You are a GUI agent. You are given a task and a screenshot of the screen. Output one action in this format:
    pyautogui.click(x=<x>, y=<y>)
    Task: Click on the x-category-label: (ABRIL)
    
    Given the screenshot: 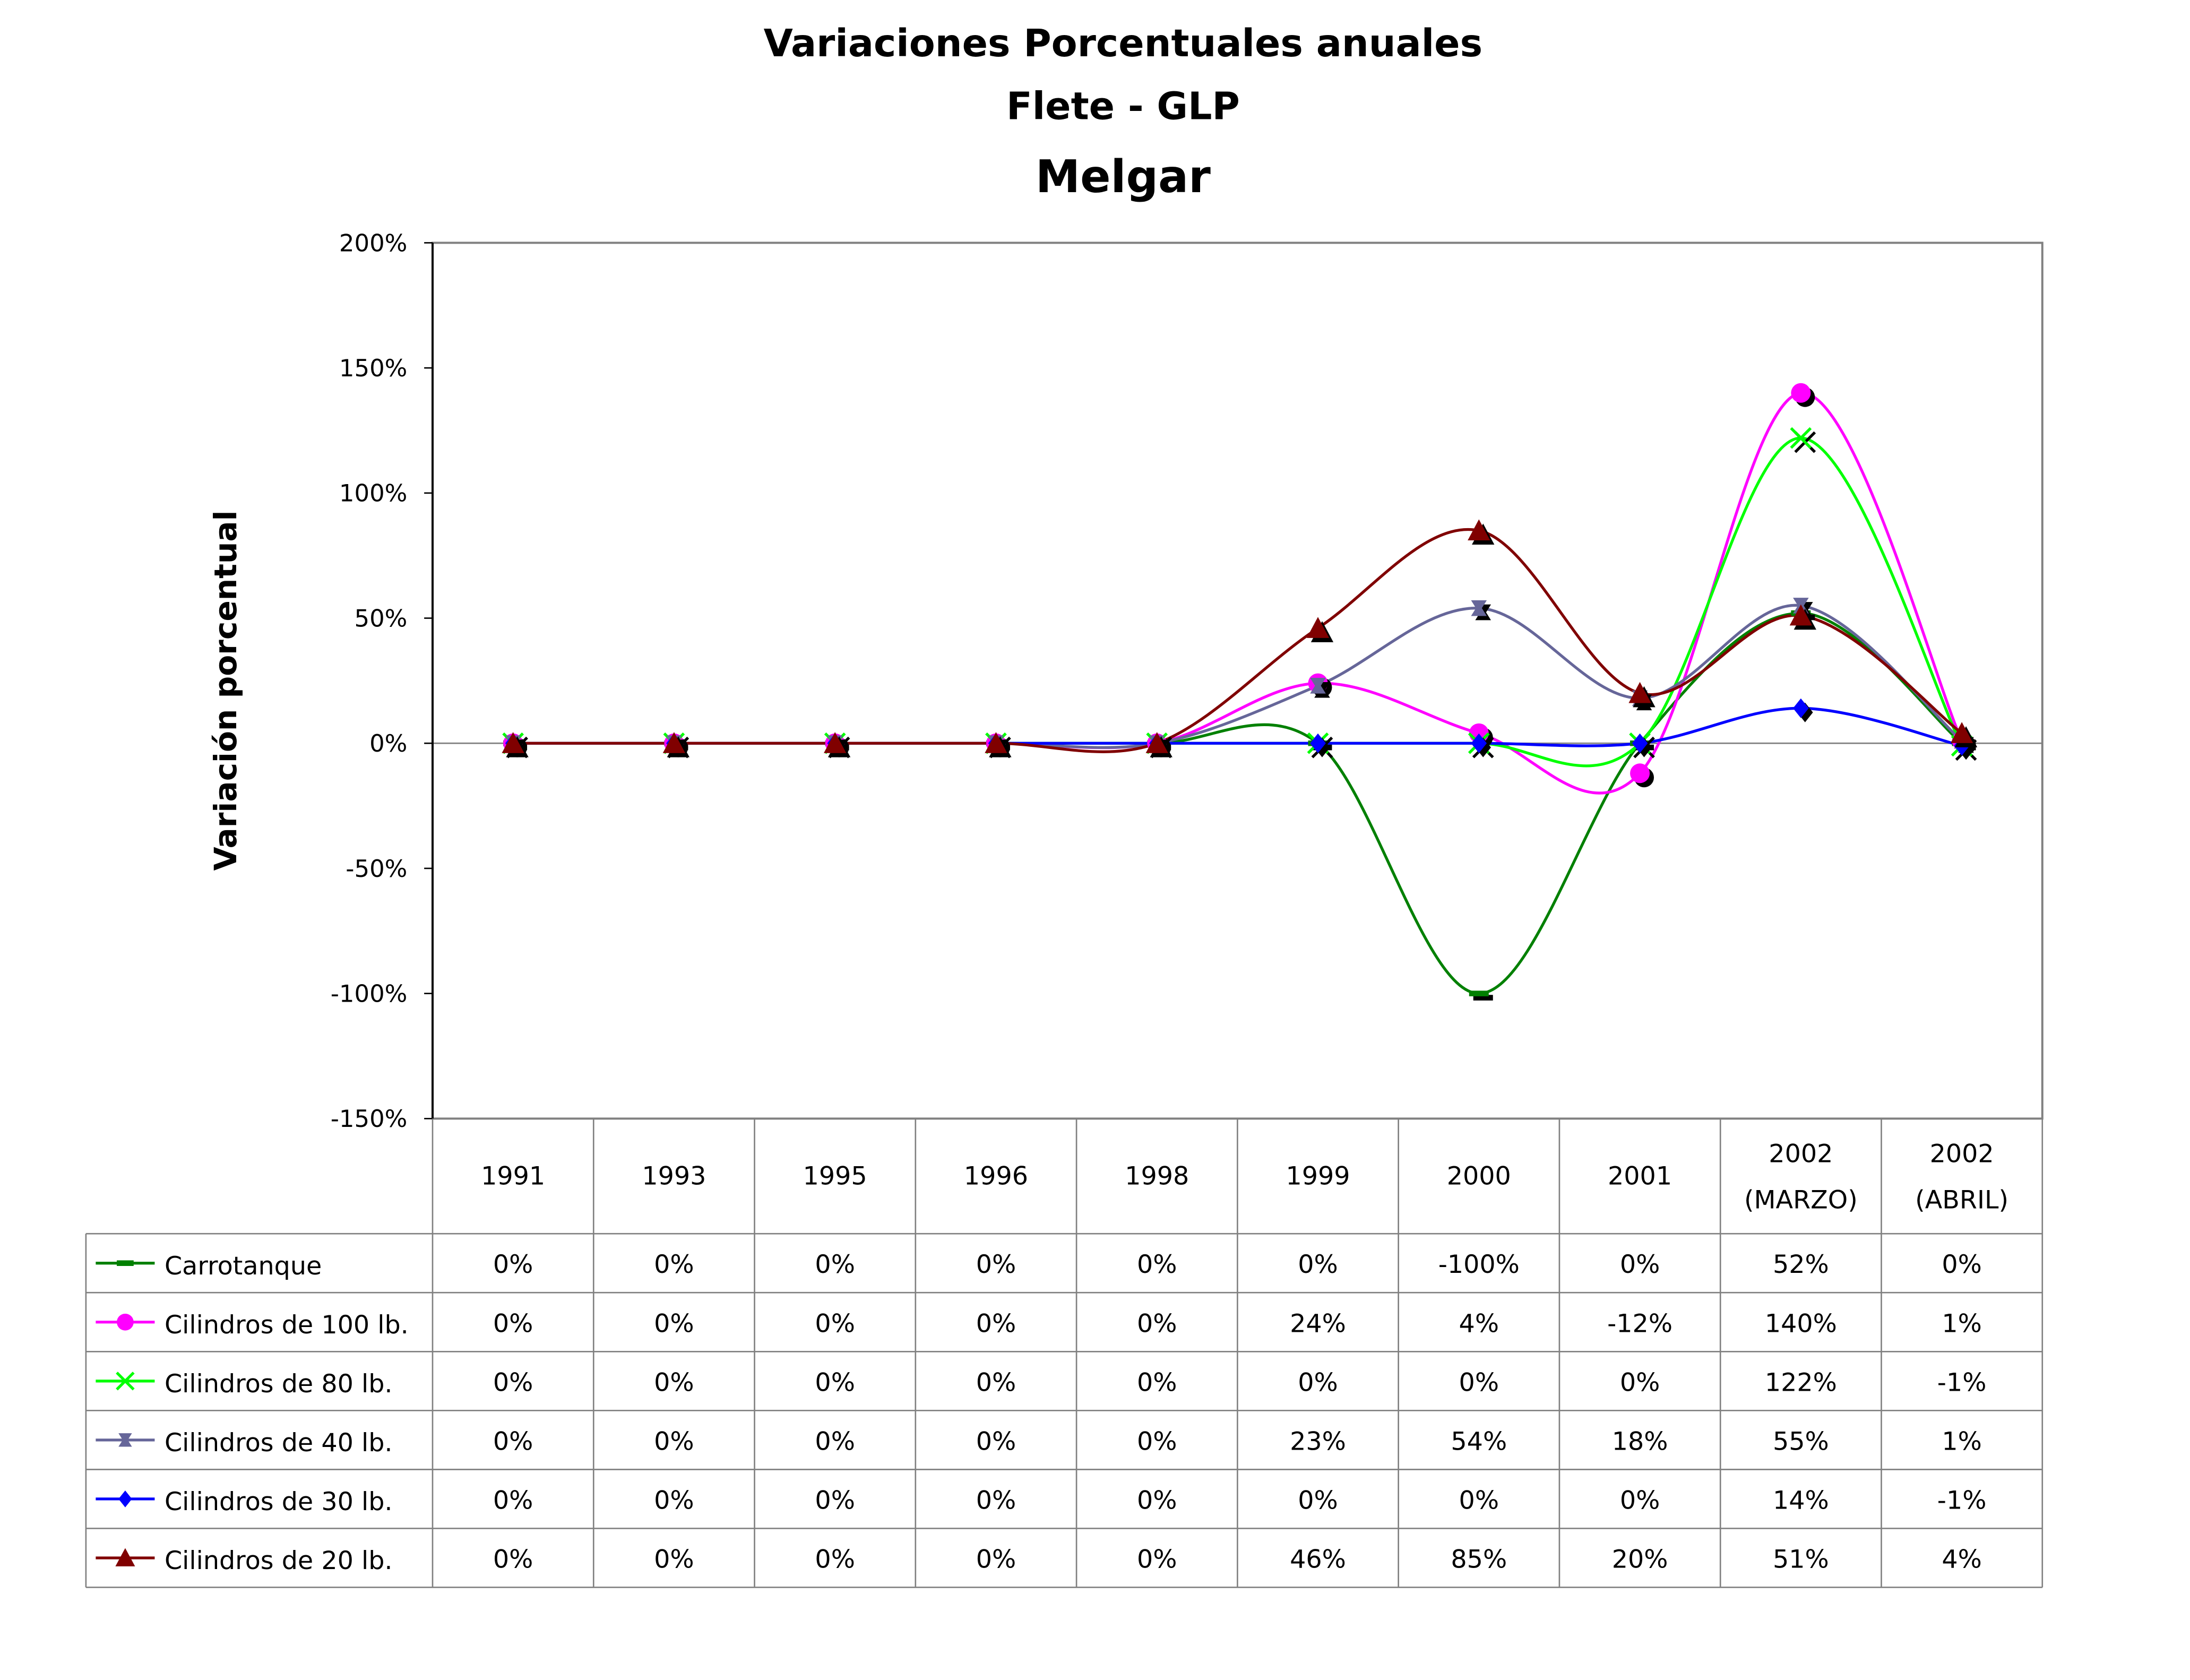 What is the action you would take?
    pyautogui.click(x=1961, y=1200)
    